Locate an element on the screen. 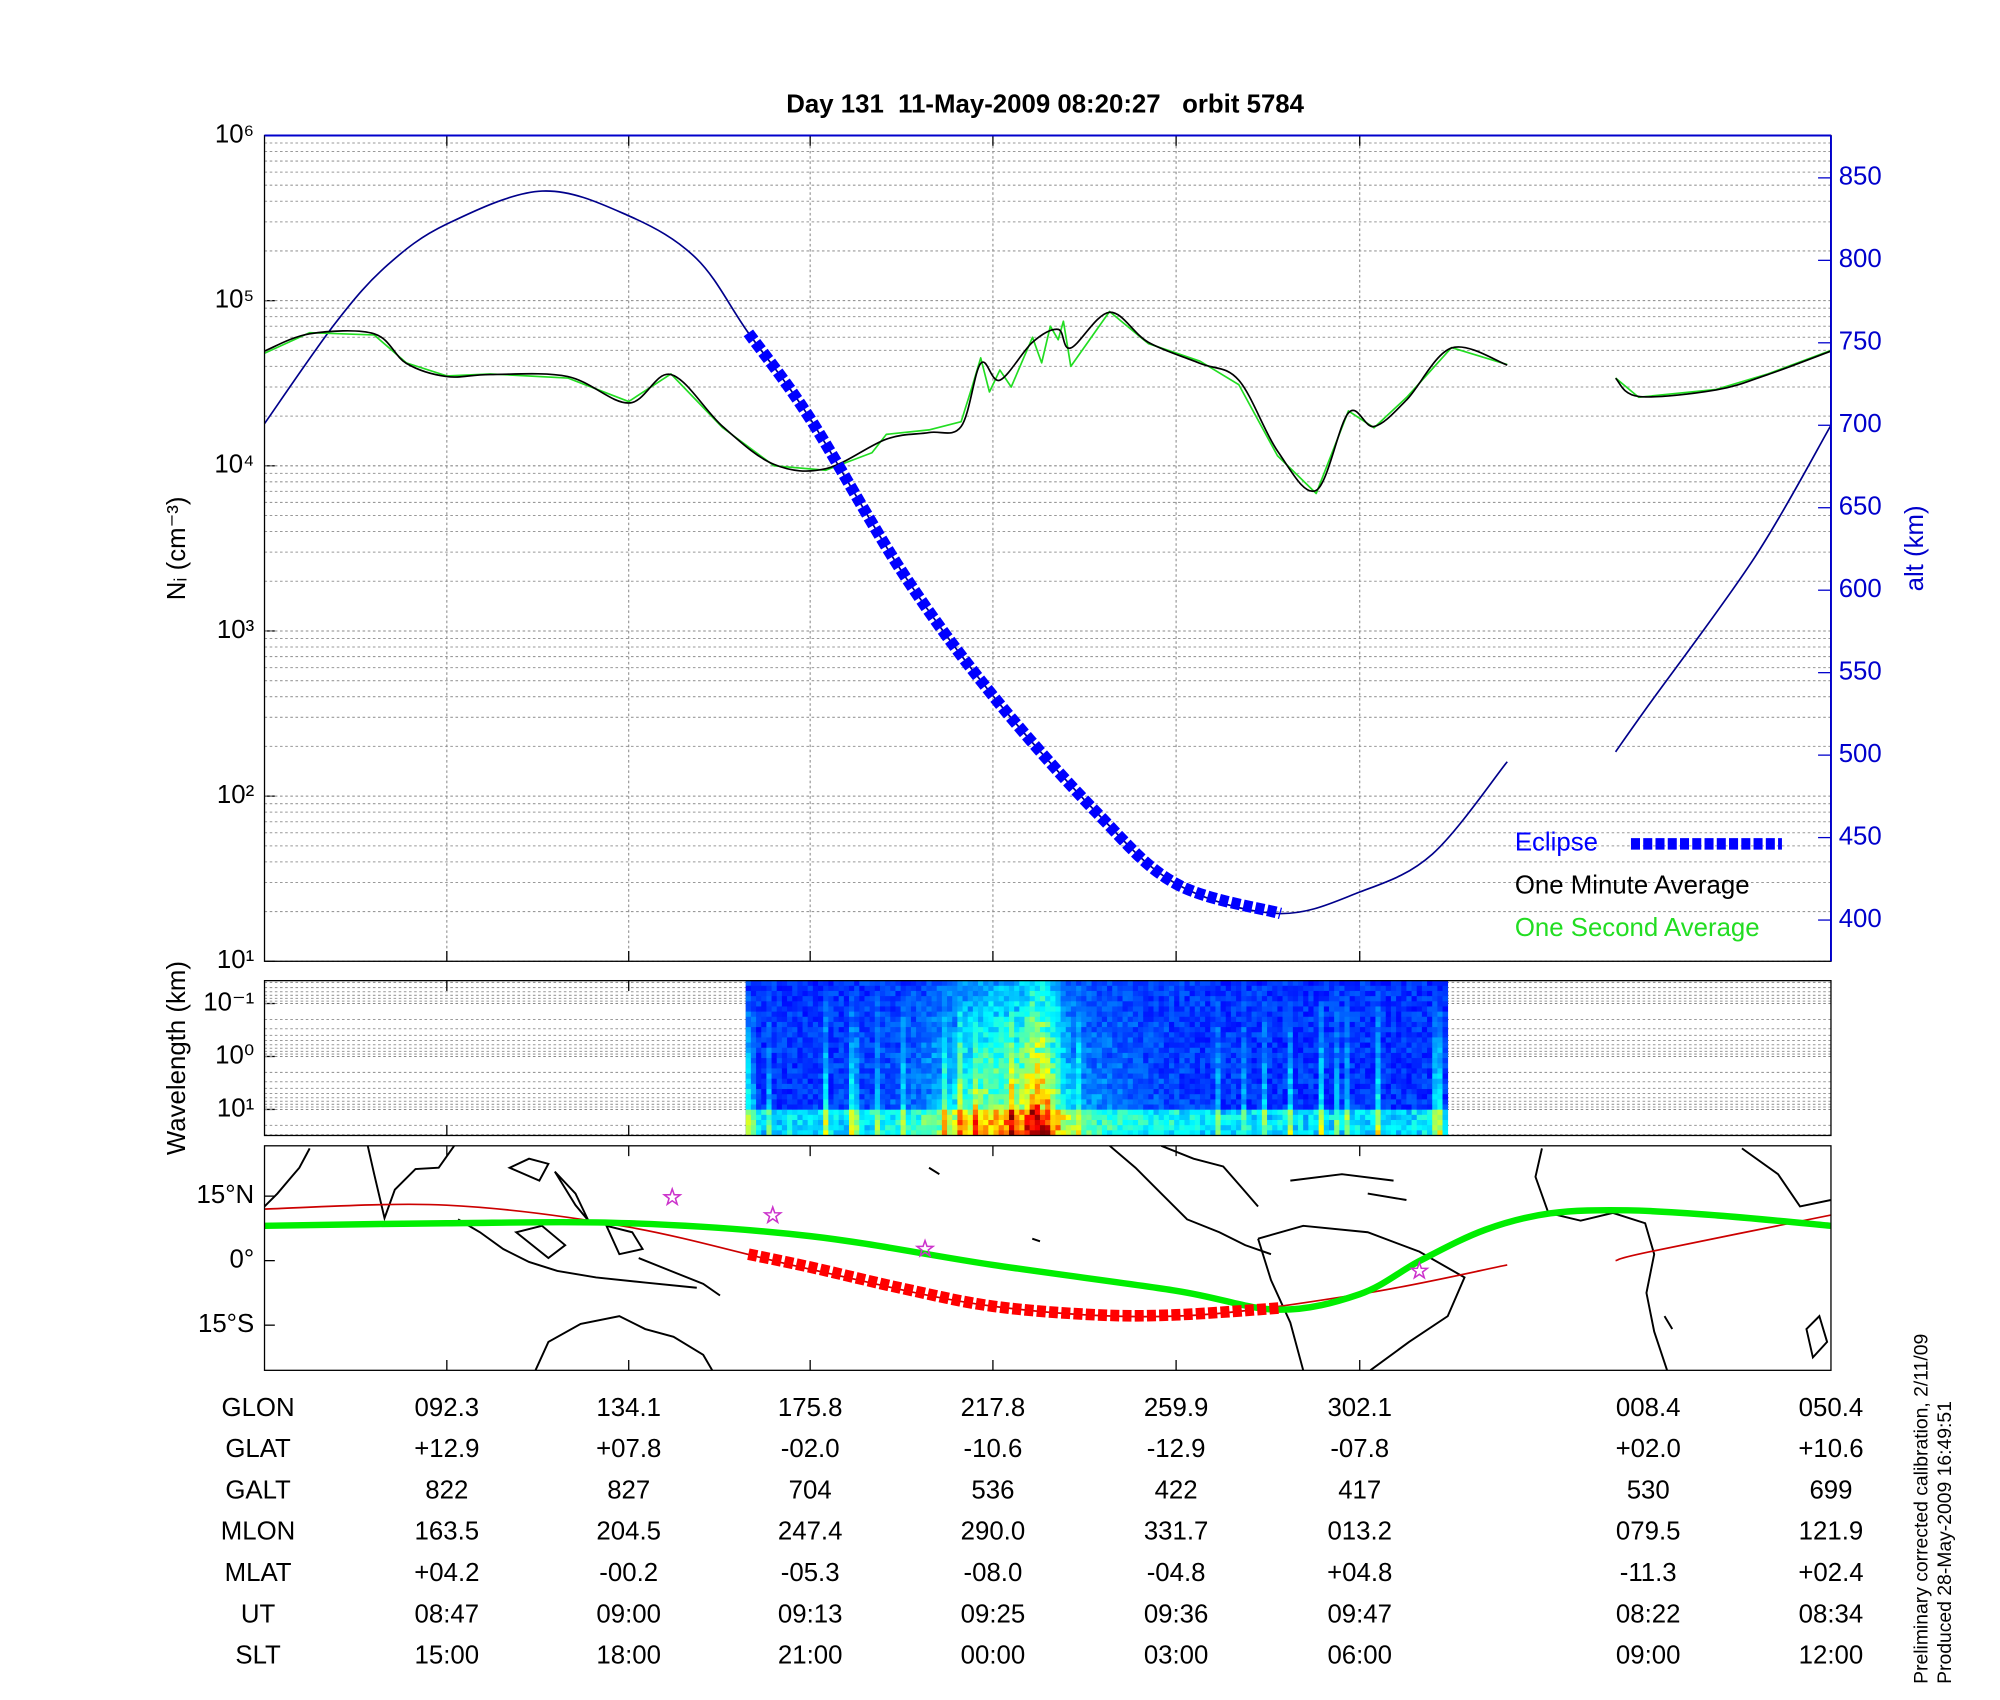  spectrogram is located at coordinates (1097, 1058).